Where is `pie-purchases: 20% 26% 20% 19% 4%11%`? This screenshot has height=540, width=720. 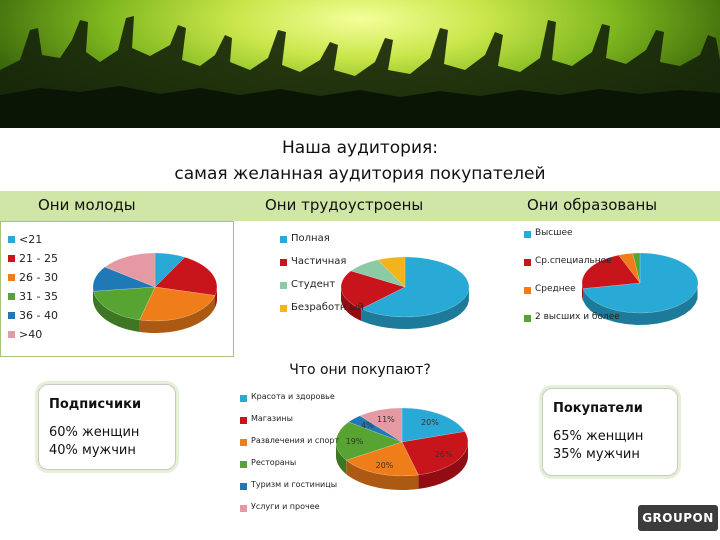
pie-purchases: 20% 26% 20% 19% 4%11% is located at coordinates (402, 448).